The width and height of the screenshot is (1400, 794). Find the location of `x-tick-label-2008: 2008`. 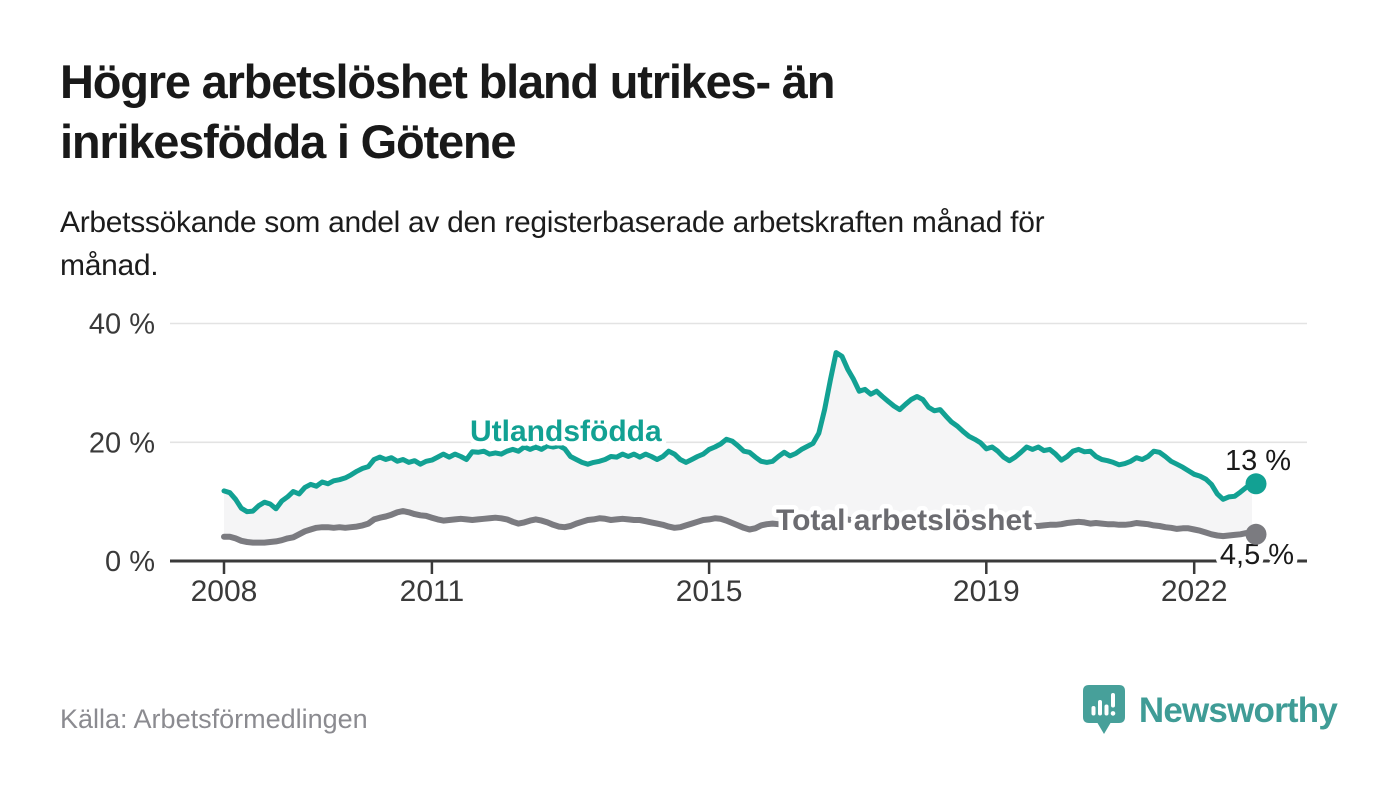

x-tick-label-2008: 2008 is located at coordinates (224, 591).